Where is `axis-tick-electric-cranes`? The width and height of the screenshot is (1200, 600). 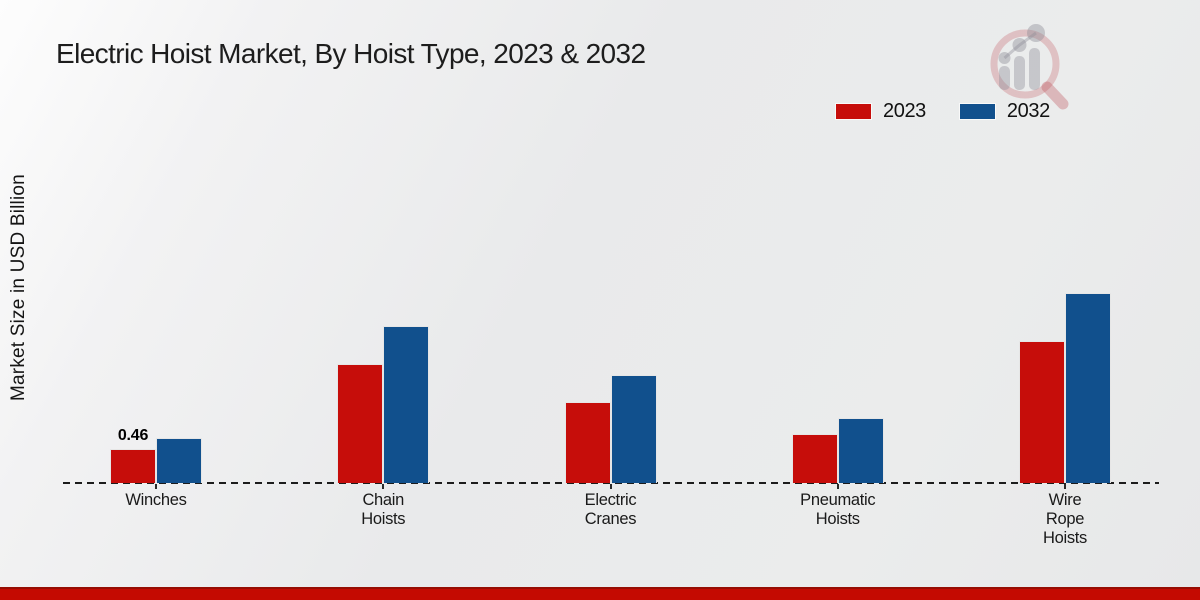 axis-tick-electric-cranes is located at coordinates (610, 486).